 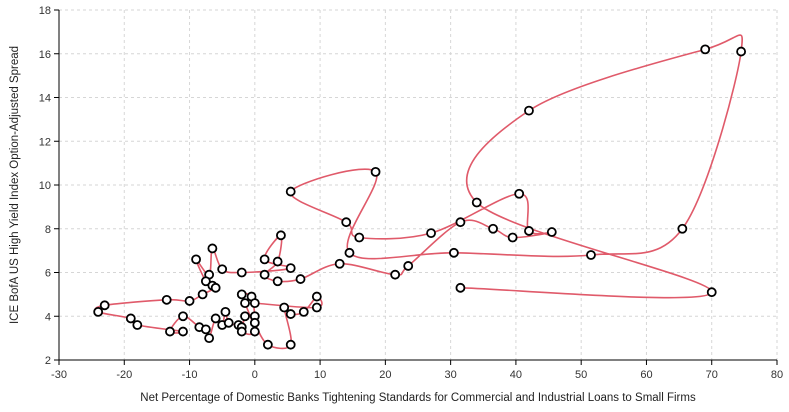 What do you see at coordinates (516, 375) in the screenshot?
I see `x-tick-label: 40` at bounding box center [516, 375].